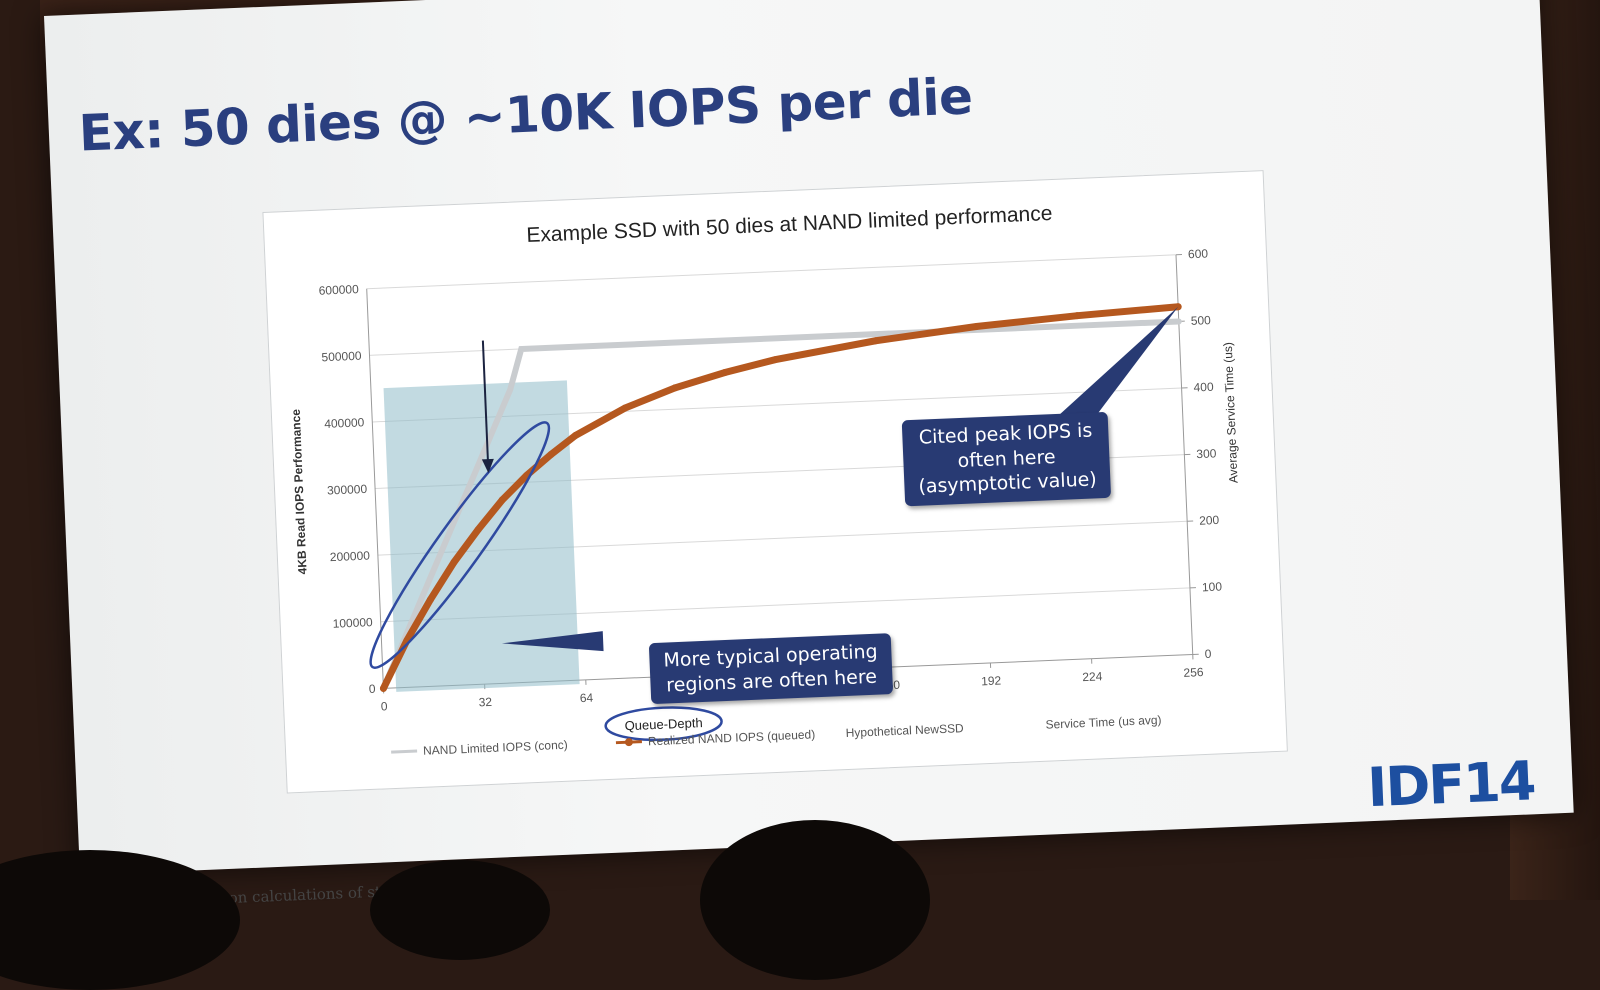 The width and height of the screenshot is (1600, 990). What do you see at coordinates (1209, 520) in the screenshot?
I see `y2-tick-label: 200` at bounding box center [1209, 520].